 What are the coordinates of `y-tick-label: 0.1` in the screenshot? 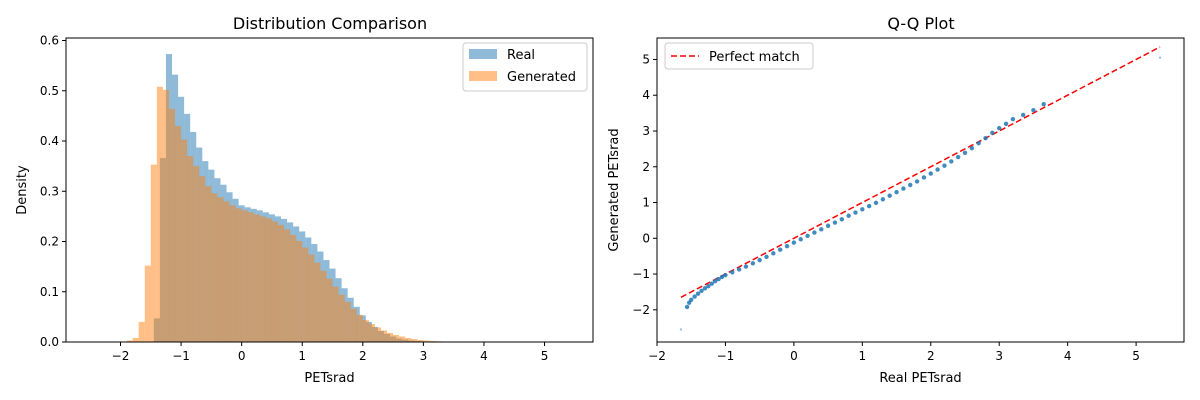 It's located at (49, 292).